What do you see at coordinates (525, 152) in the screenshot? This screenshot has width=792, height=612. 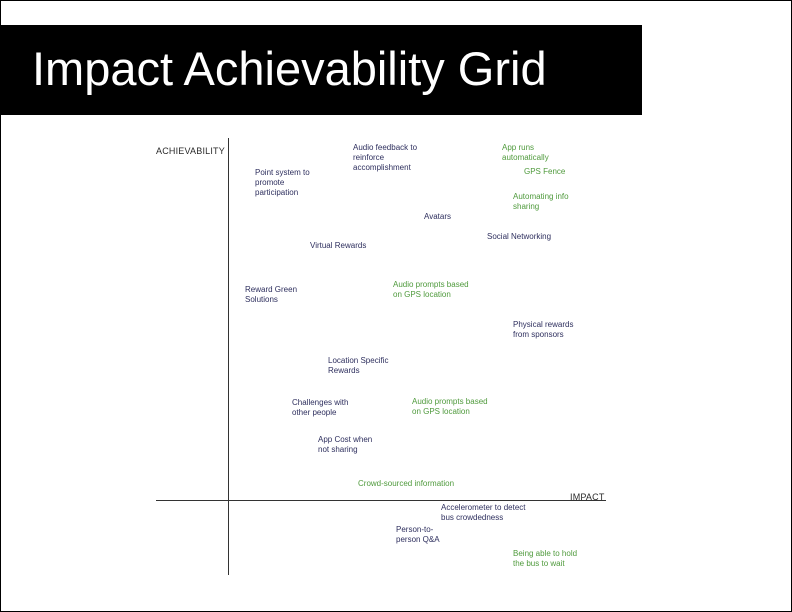 I see `grid-item: App runs automatically` at bounding box center [525, 152].